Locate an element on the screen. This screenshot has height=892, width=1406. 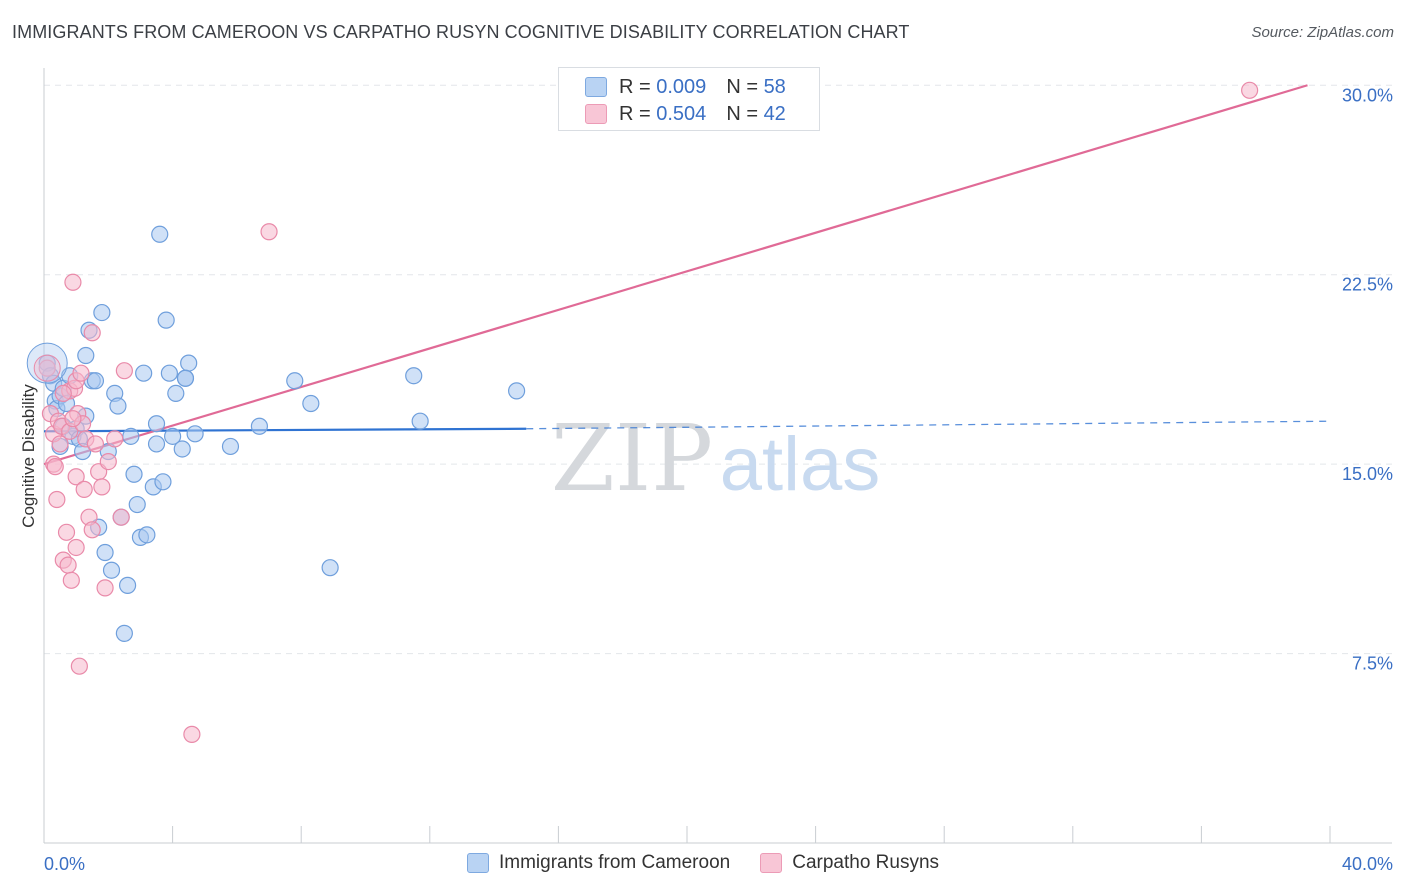
watermark: ZIP atlas is located at coordinates (715, 458).